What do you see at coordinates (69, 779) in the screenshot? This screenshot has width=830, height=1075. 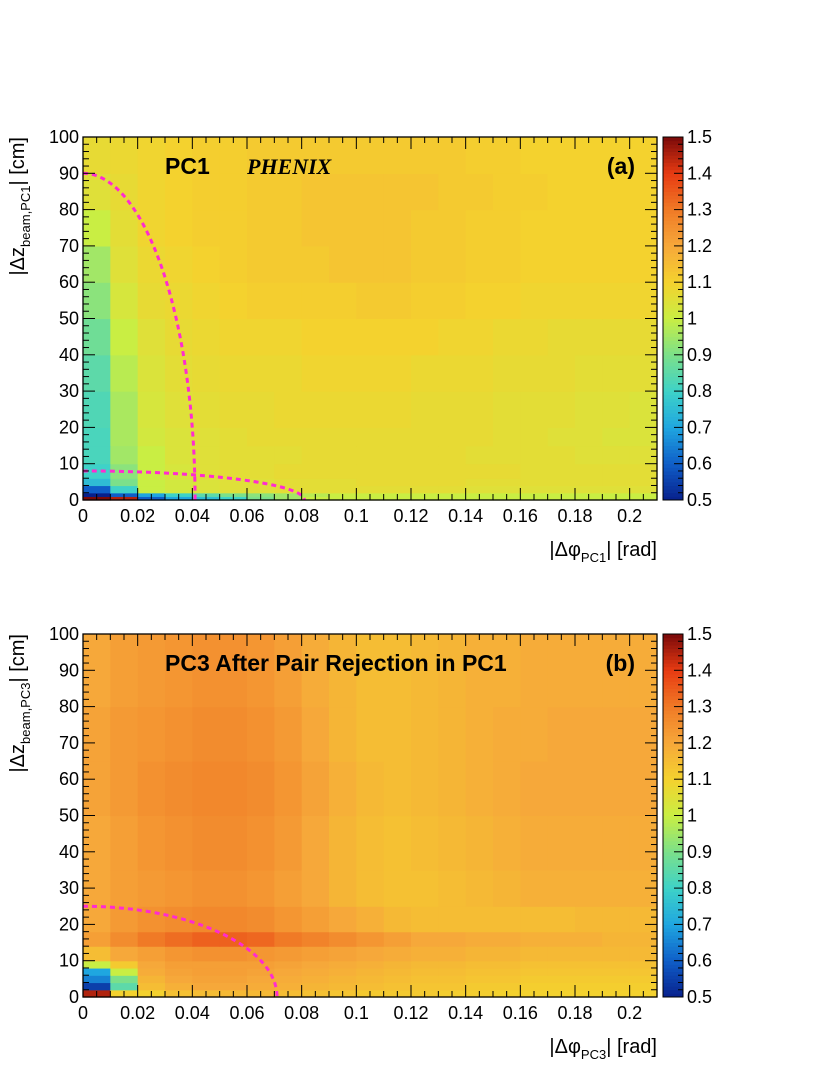 I see `y-tick-label: 60` at bounding box center [69, 779].